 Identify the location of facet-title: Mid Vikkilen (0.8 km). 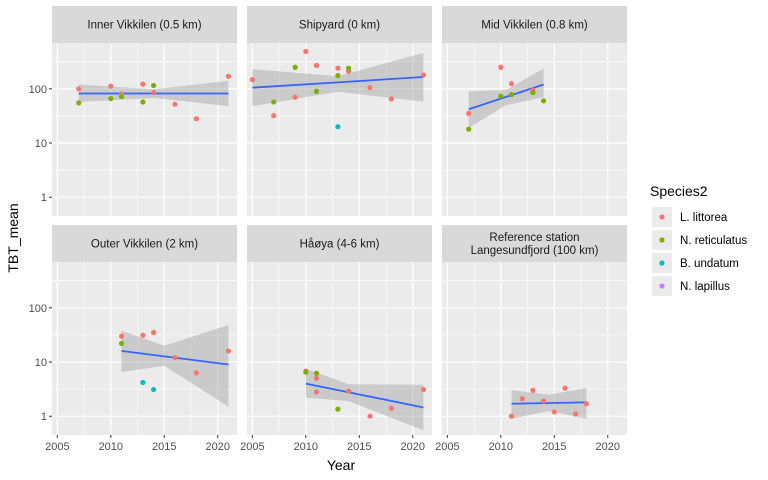
(534, 26).